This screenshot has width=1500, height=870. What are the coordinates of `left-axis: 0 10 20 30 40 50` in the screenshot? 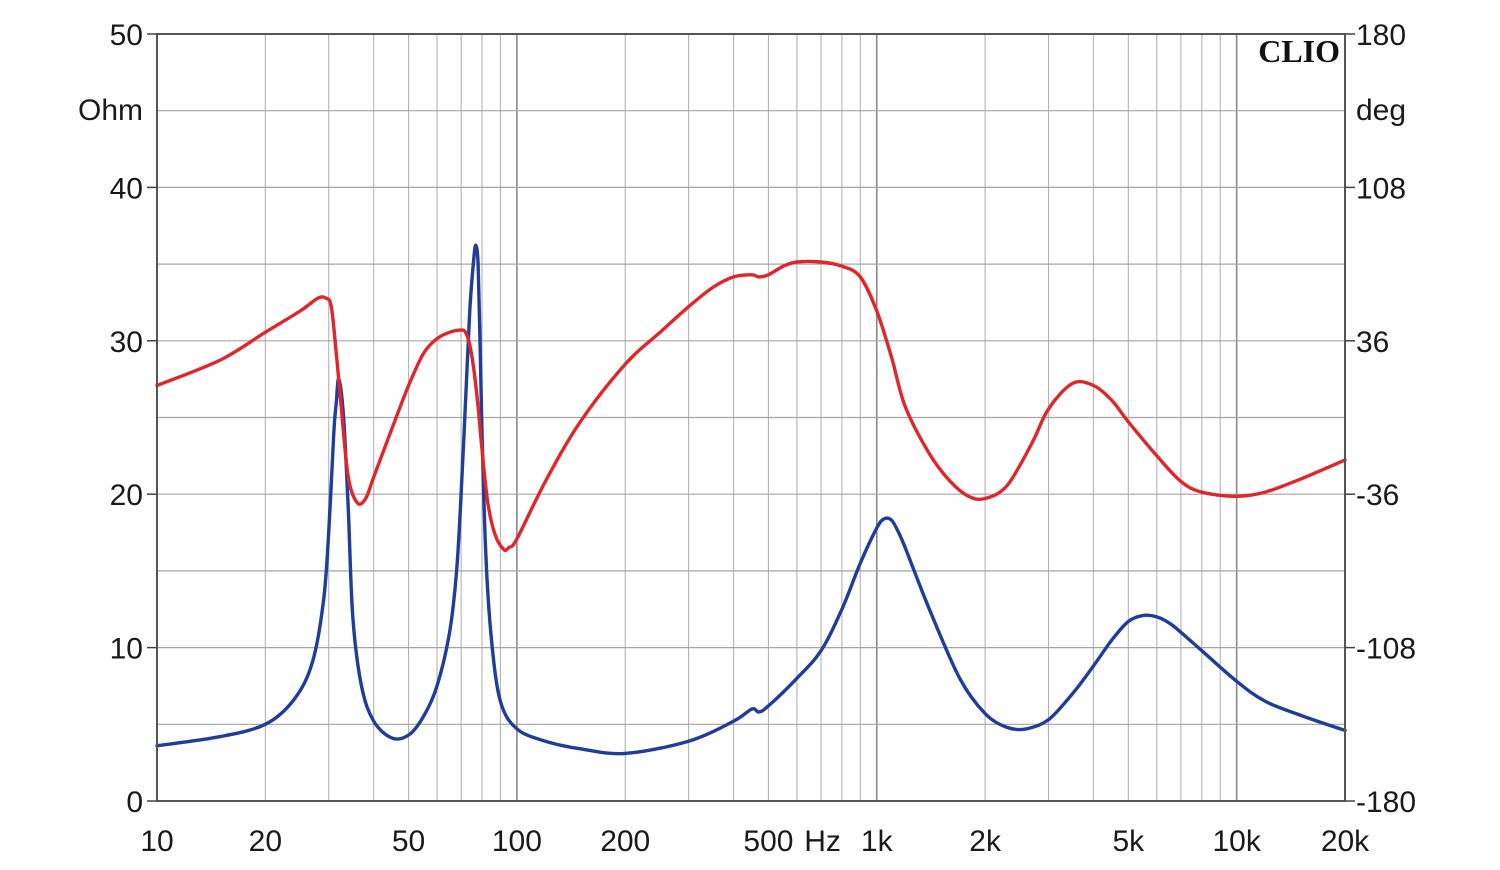 It's located at (133, 419).